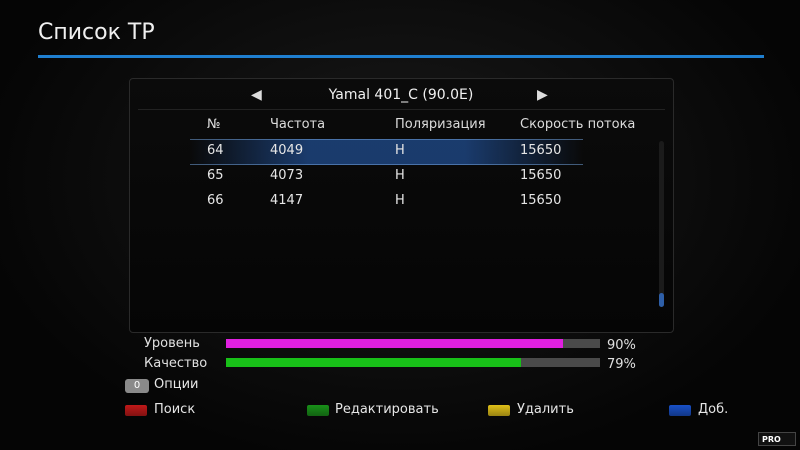 Image resolution: width=800 pixels, height=450 pixels. Describe the element at coordinates (661, 224) in the screenshot. I see `scrollbar` at that location.